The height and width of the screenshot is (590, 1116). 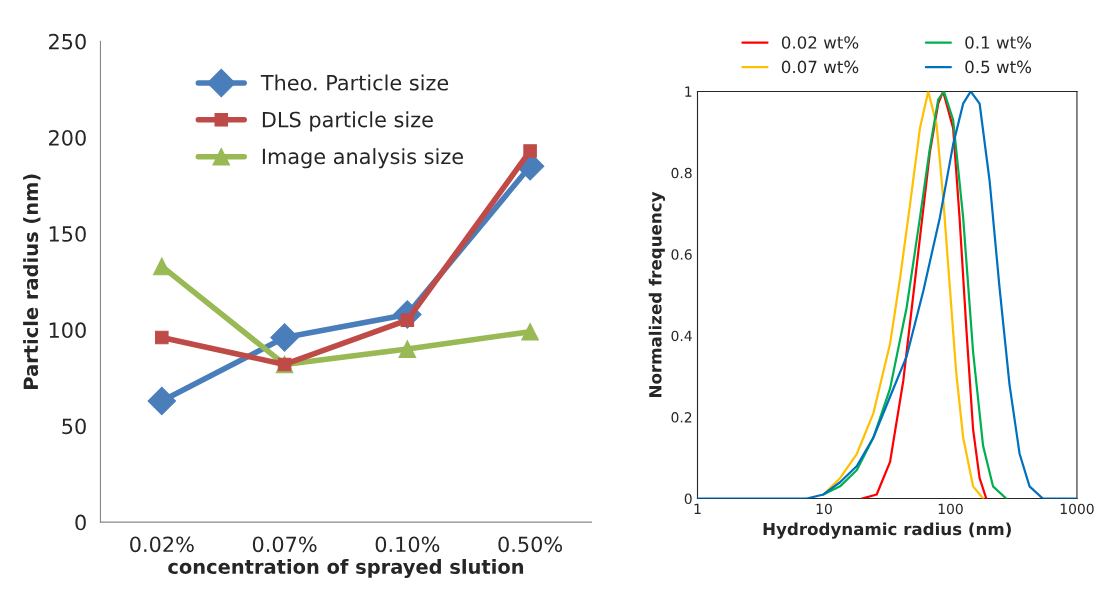 I want to click on y-tick-label: 50, so click(x=74, y=426).